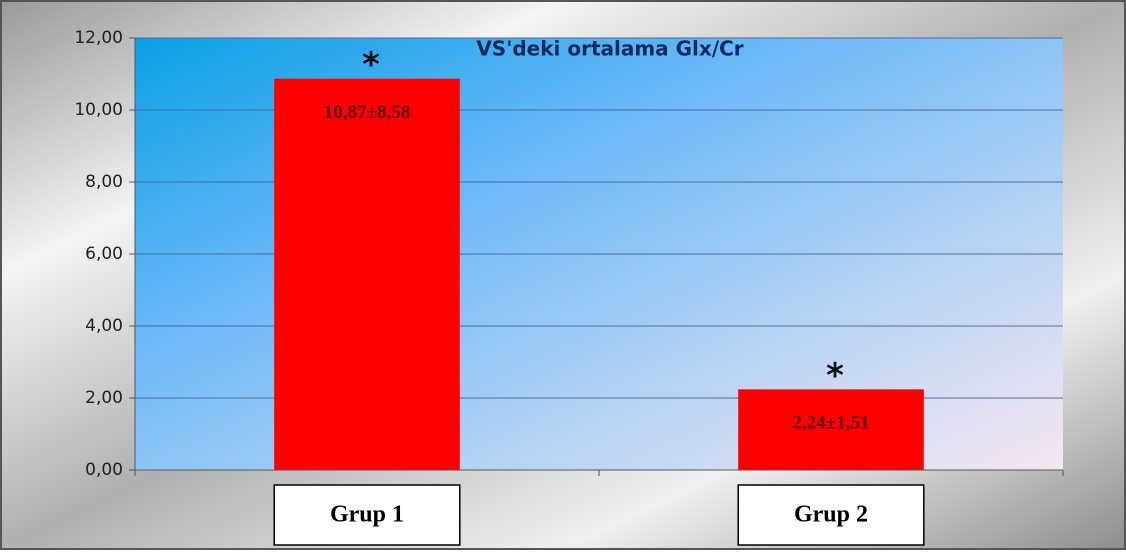 The width and height of the screenshot is (1126, 554). I want to click on x-tick-label: Grup 1, so click(367, 515).